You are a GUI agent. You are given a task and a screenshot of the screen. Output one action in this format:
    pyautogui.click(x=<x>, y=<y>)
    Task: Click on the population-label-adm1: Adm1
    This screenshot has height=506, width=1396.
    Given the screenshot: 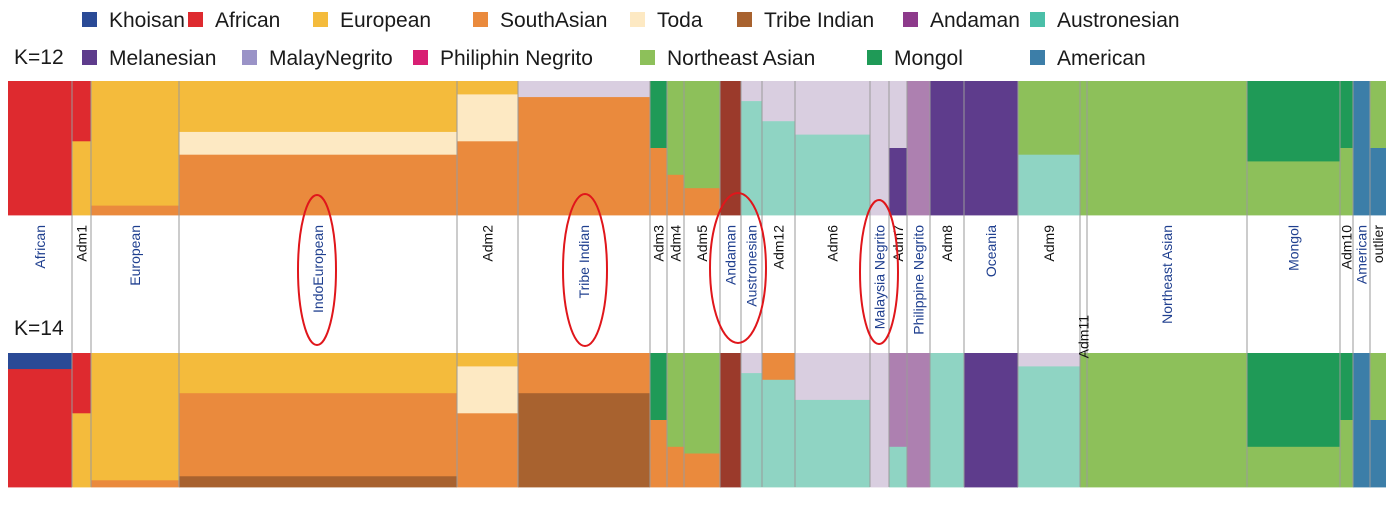 What is the action you would take?
    pyautogui.click(x=82, y=243)
    